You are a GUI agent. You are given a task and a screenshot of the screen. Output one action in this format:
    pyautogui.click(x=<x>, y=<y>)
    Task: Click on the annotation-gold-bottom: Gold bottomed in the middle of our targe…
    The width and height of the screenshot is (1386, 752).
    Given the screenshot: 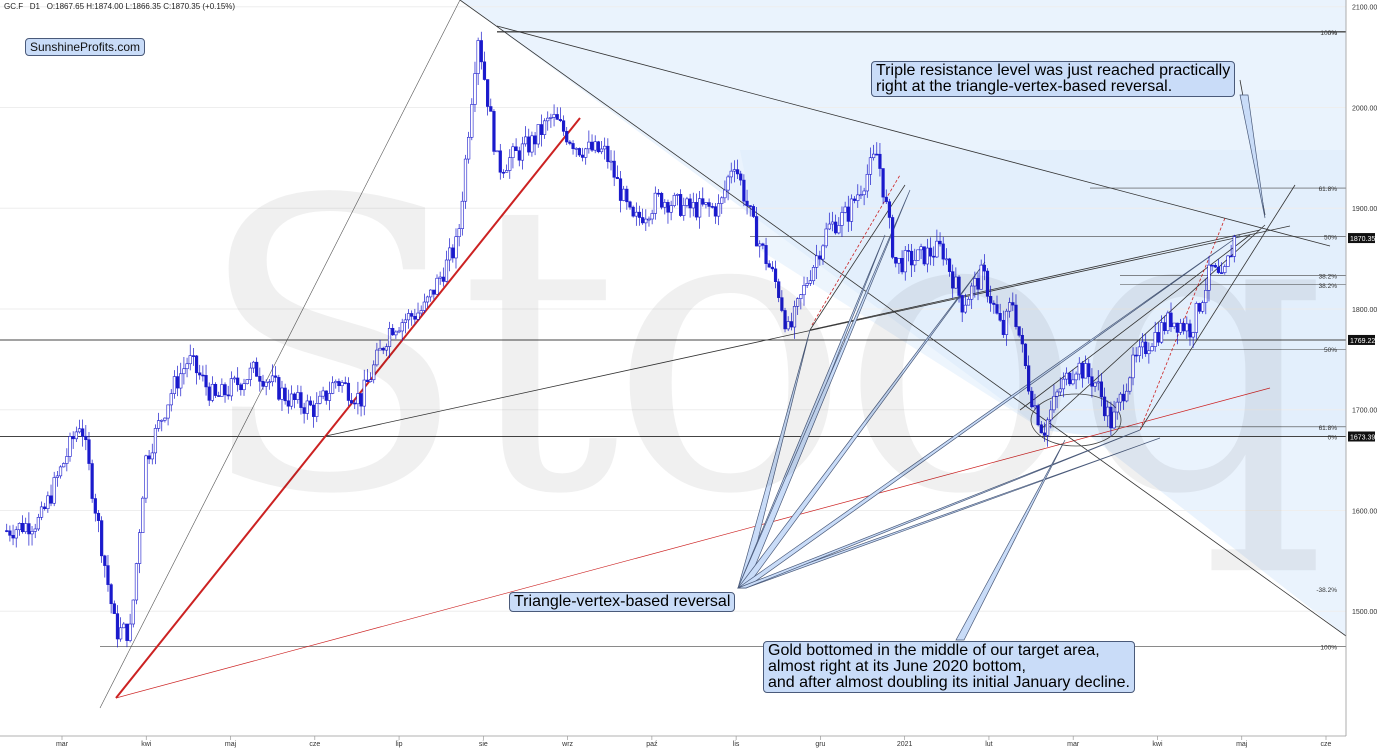 What is the action you would take?
    pyautogui.click(x=949, y=667)
    